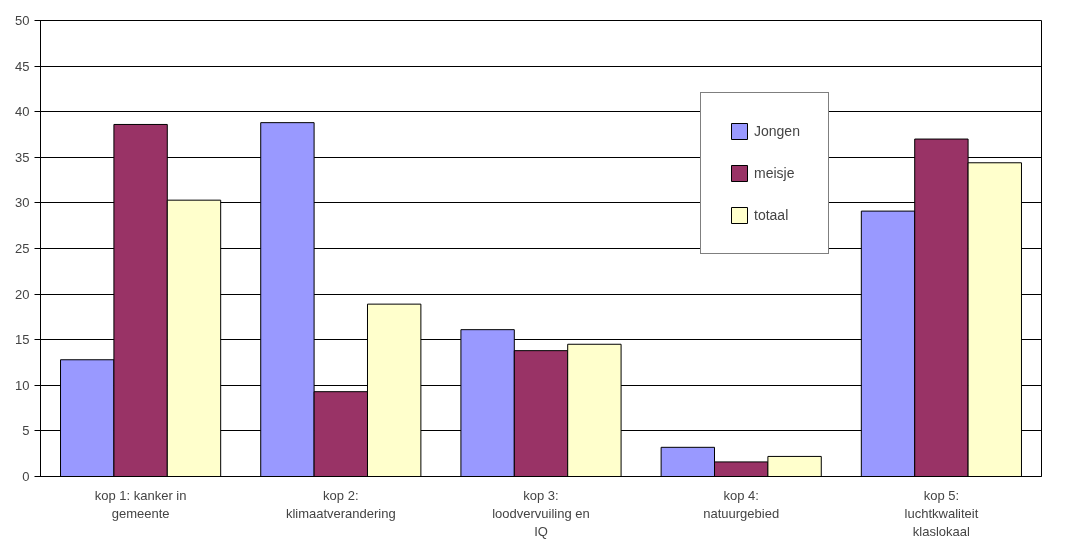 The image size is (1066, 546). Describe the element at coordinates (774, 173) in the screenshot. I see `legend-label: meisje` at that location.